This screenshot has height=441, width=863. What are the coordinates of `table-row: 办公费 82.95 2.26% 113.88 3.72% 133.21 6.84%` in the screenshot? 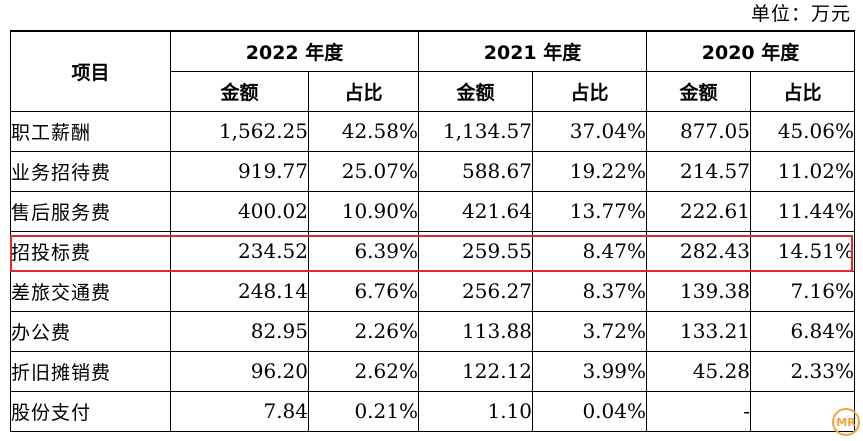 It's located at (432, 331).